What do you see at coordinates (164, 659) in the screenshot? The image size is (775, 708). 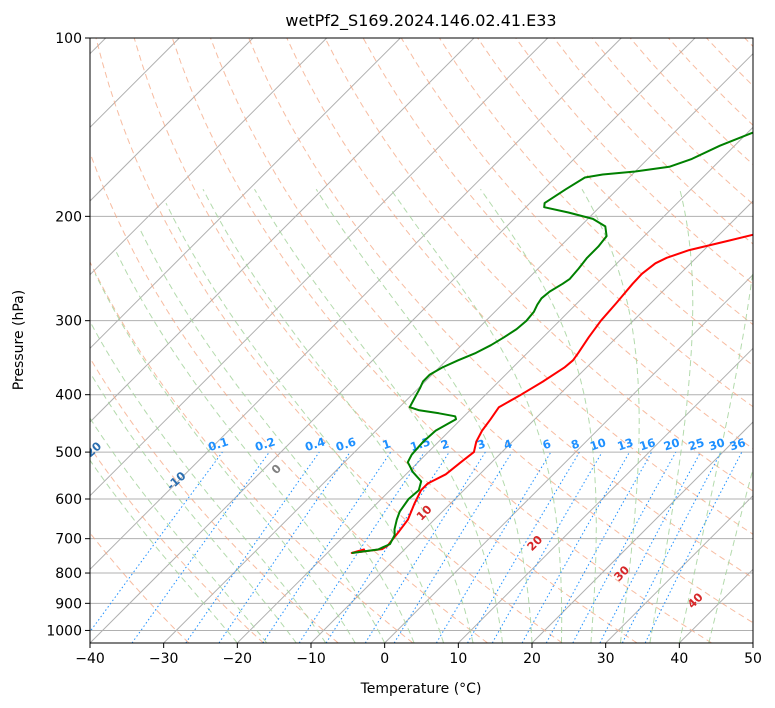 I see `x-tick-label: −30` at bounding box center [164, 659].